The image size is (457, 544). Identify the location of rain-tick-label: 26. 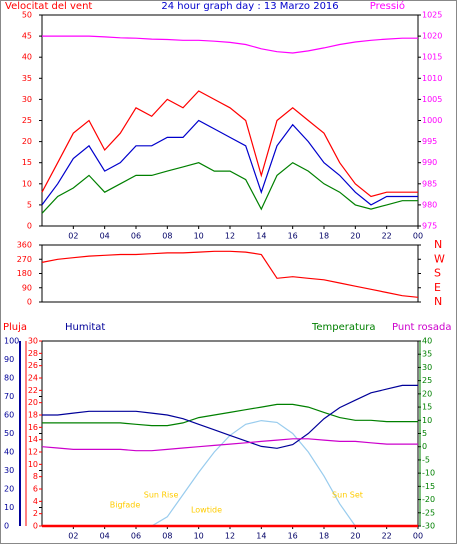
(33, 365).